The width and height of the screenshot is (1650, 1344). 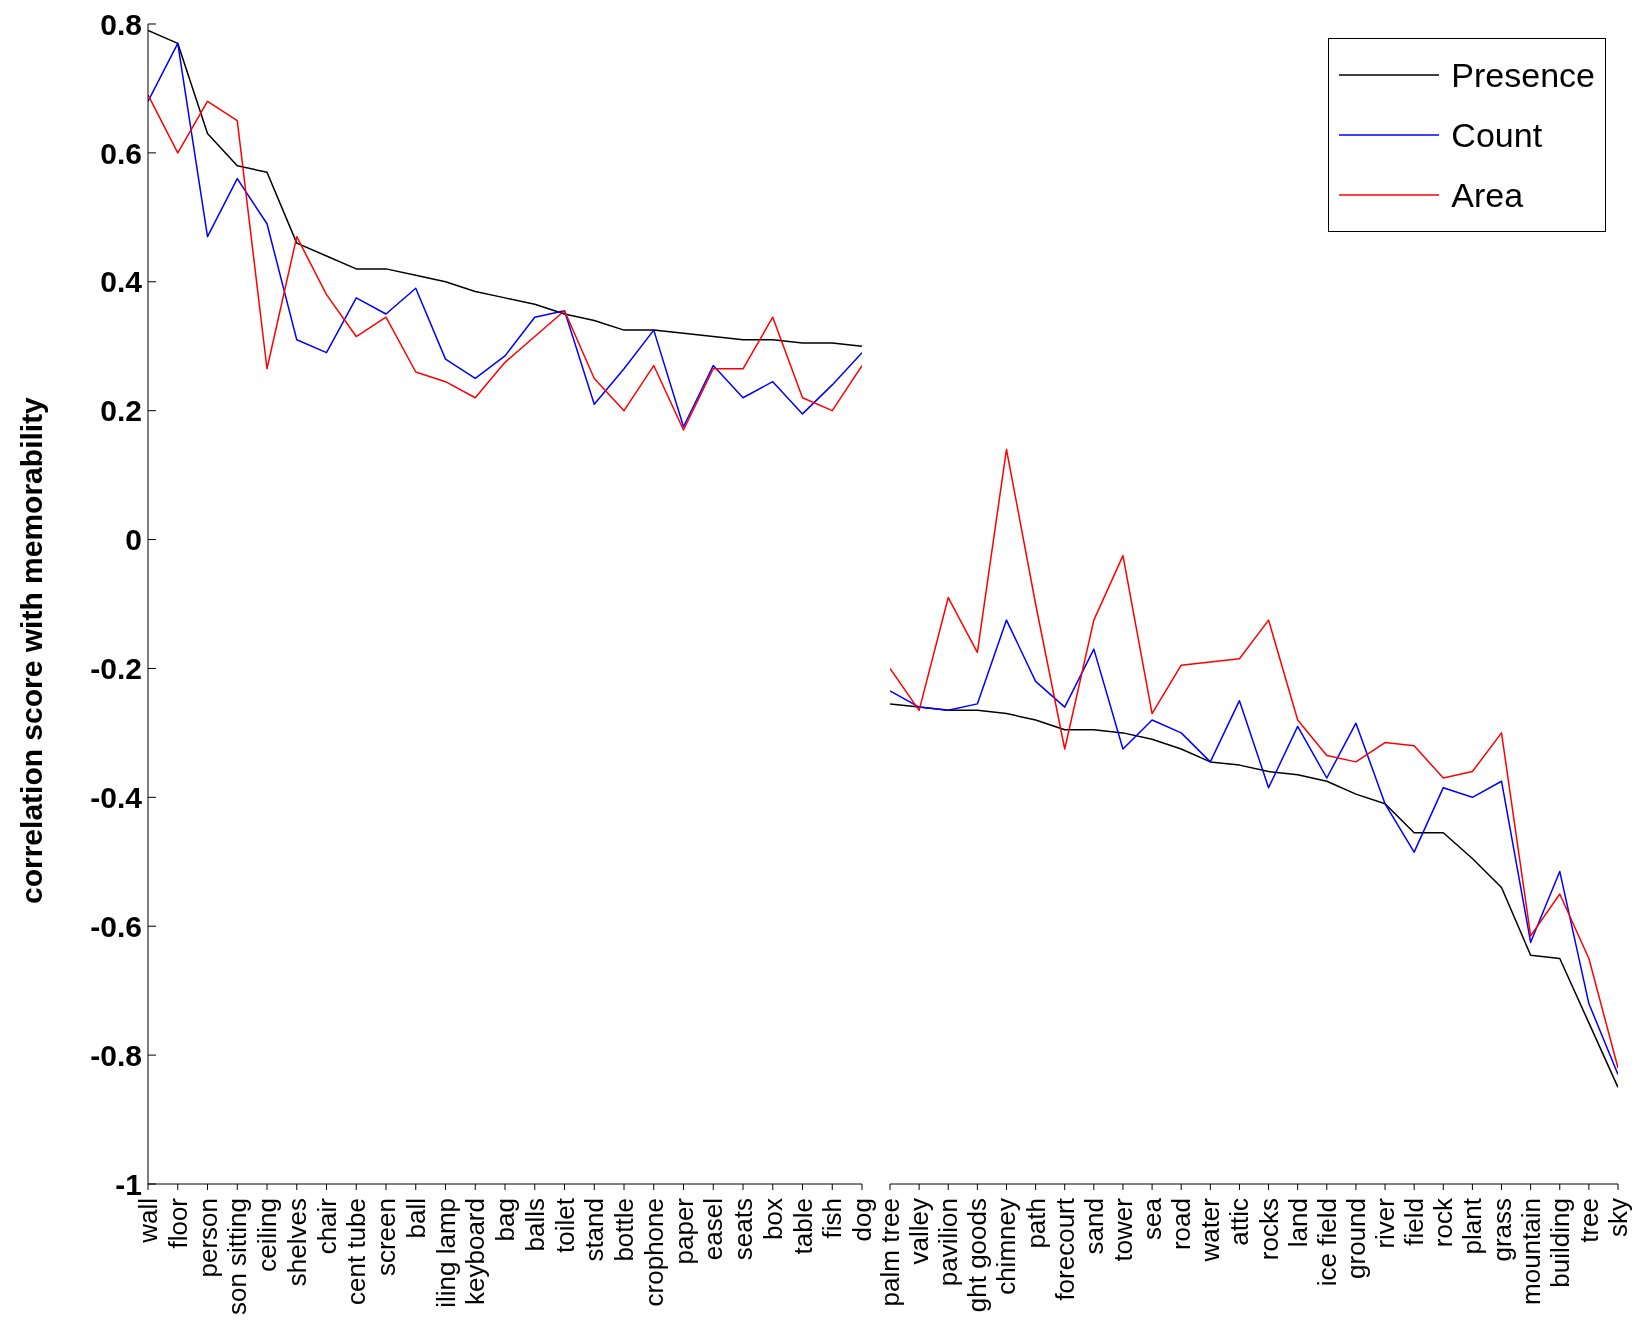 What do you see at coordinates (1414, 1222) in the screenshot?
I see `x-tick-label: field` at bounding box center [1414, 1222].